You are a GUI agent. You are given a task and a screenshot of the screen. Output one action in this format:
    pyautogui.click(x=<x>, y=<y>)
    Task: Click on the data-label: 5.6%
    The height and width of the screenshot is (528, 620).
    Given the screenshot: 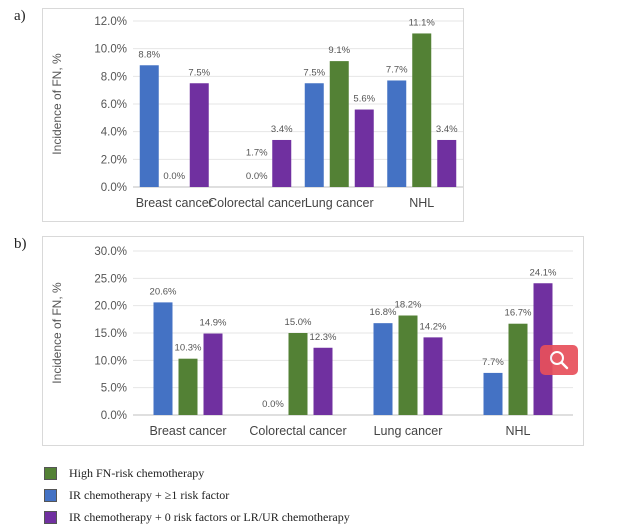 What is the action you would take?
    pyautogui.click(x=364, y=99)
    